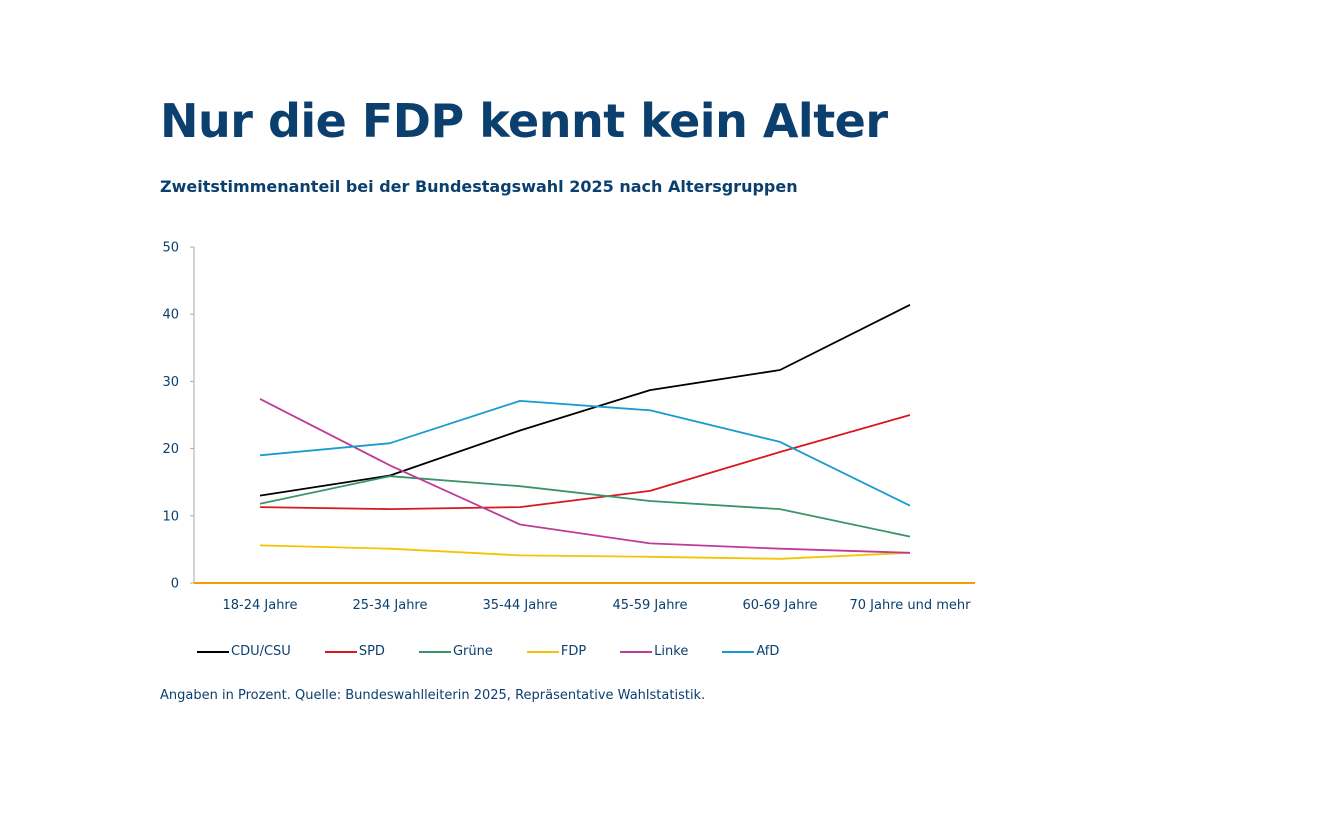  Describe the element at coordinates (389, 605) in the screenshot. I see `x-tick-label: 25-34 Jahre` at that location.